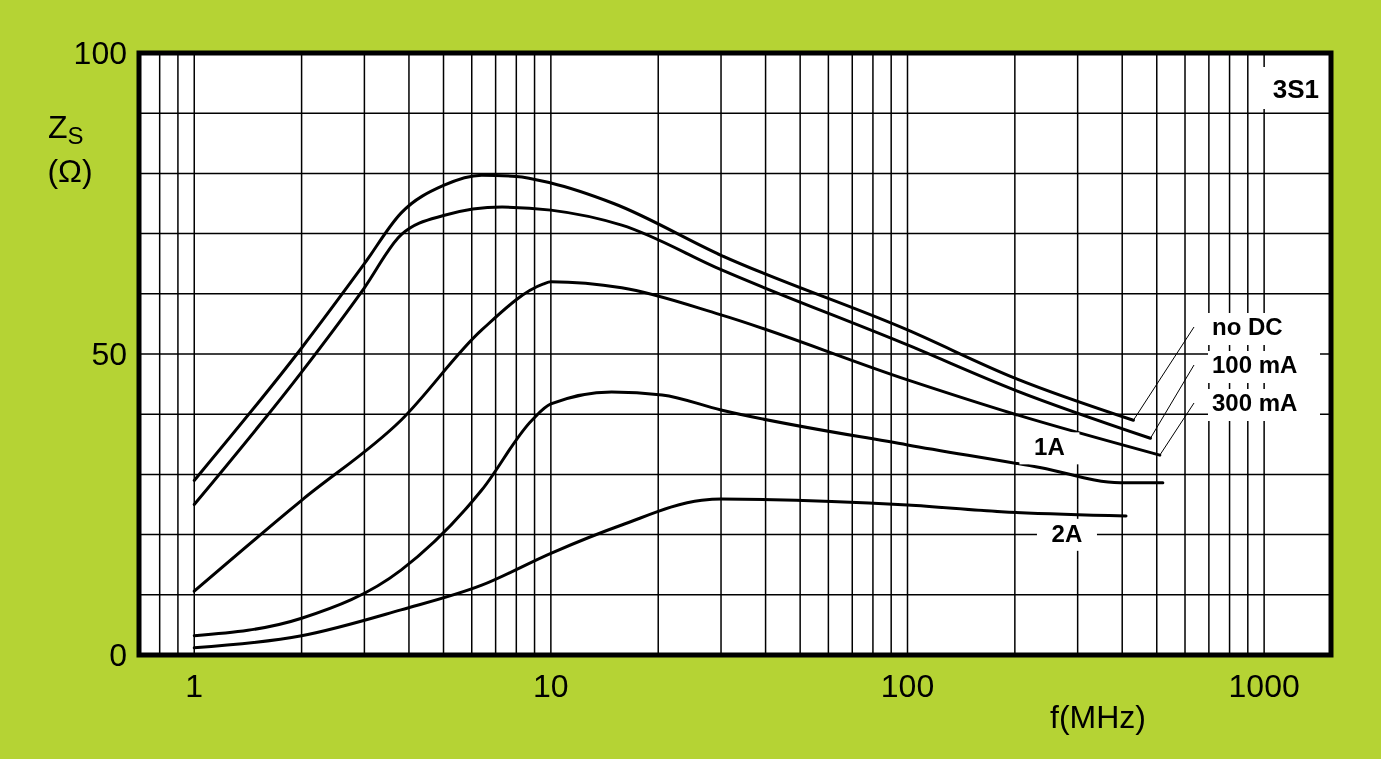 Image resolution: width=1381 pixels, height=759 pixels. Describe the element at coordinates (551, 686) in the screenshot. I see `x-tick-label: 10` at that location.